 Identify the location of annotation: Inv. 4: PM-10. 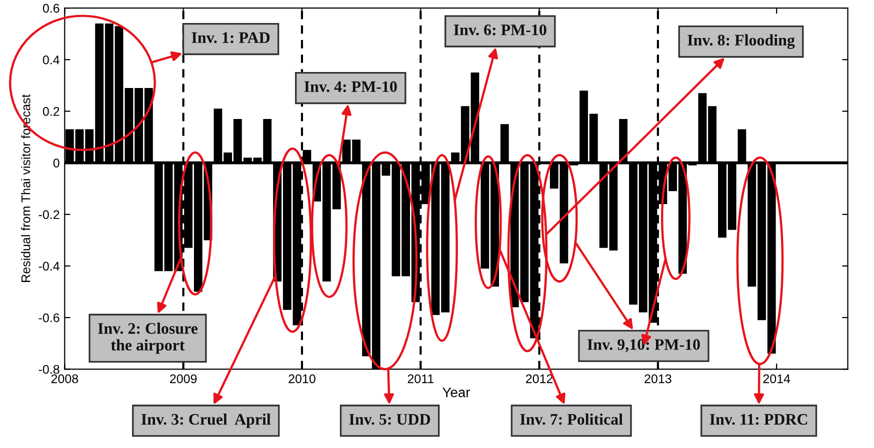
(350, 86).